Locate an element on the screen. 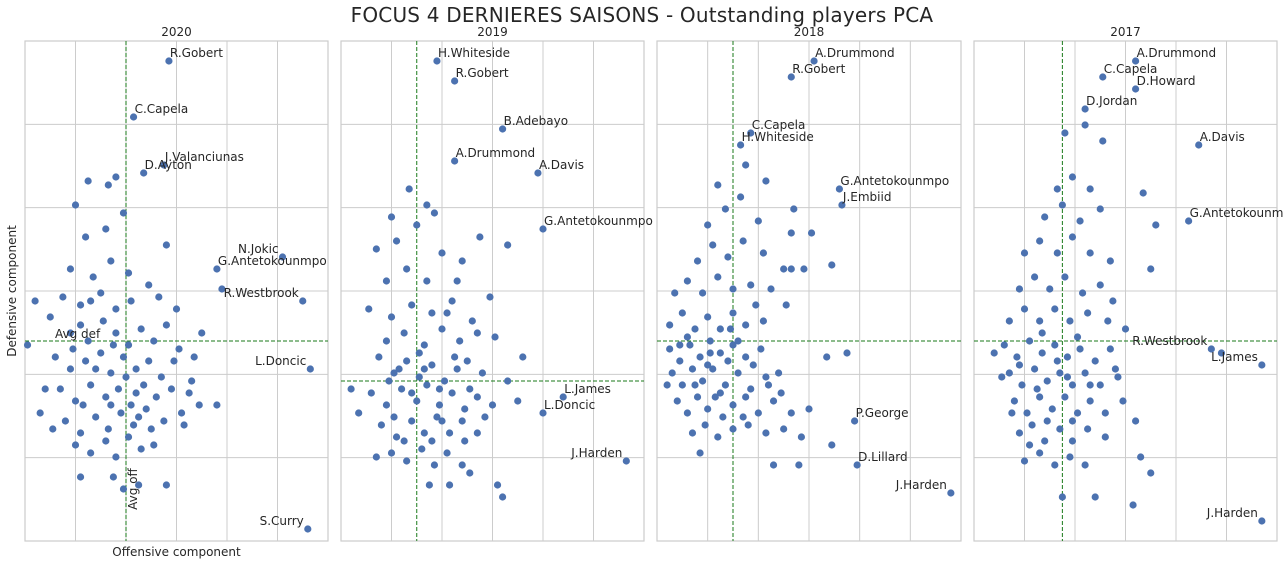 The width and height of the screenshot is (1284, 565). point-label: C.Capela is located at coordinates (1131, 69).